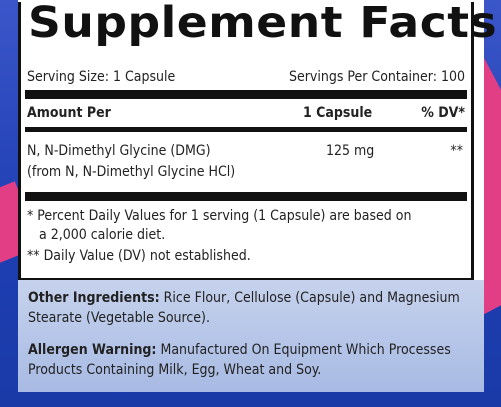 The width and height of the screenshot is (501, 407). I want to click on ingredient-amount: 125 mg, so click(350, 151).